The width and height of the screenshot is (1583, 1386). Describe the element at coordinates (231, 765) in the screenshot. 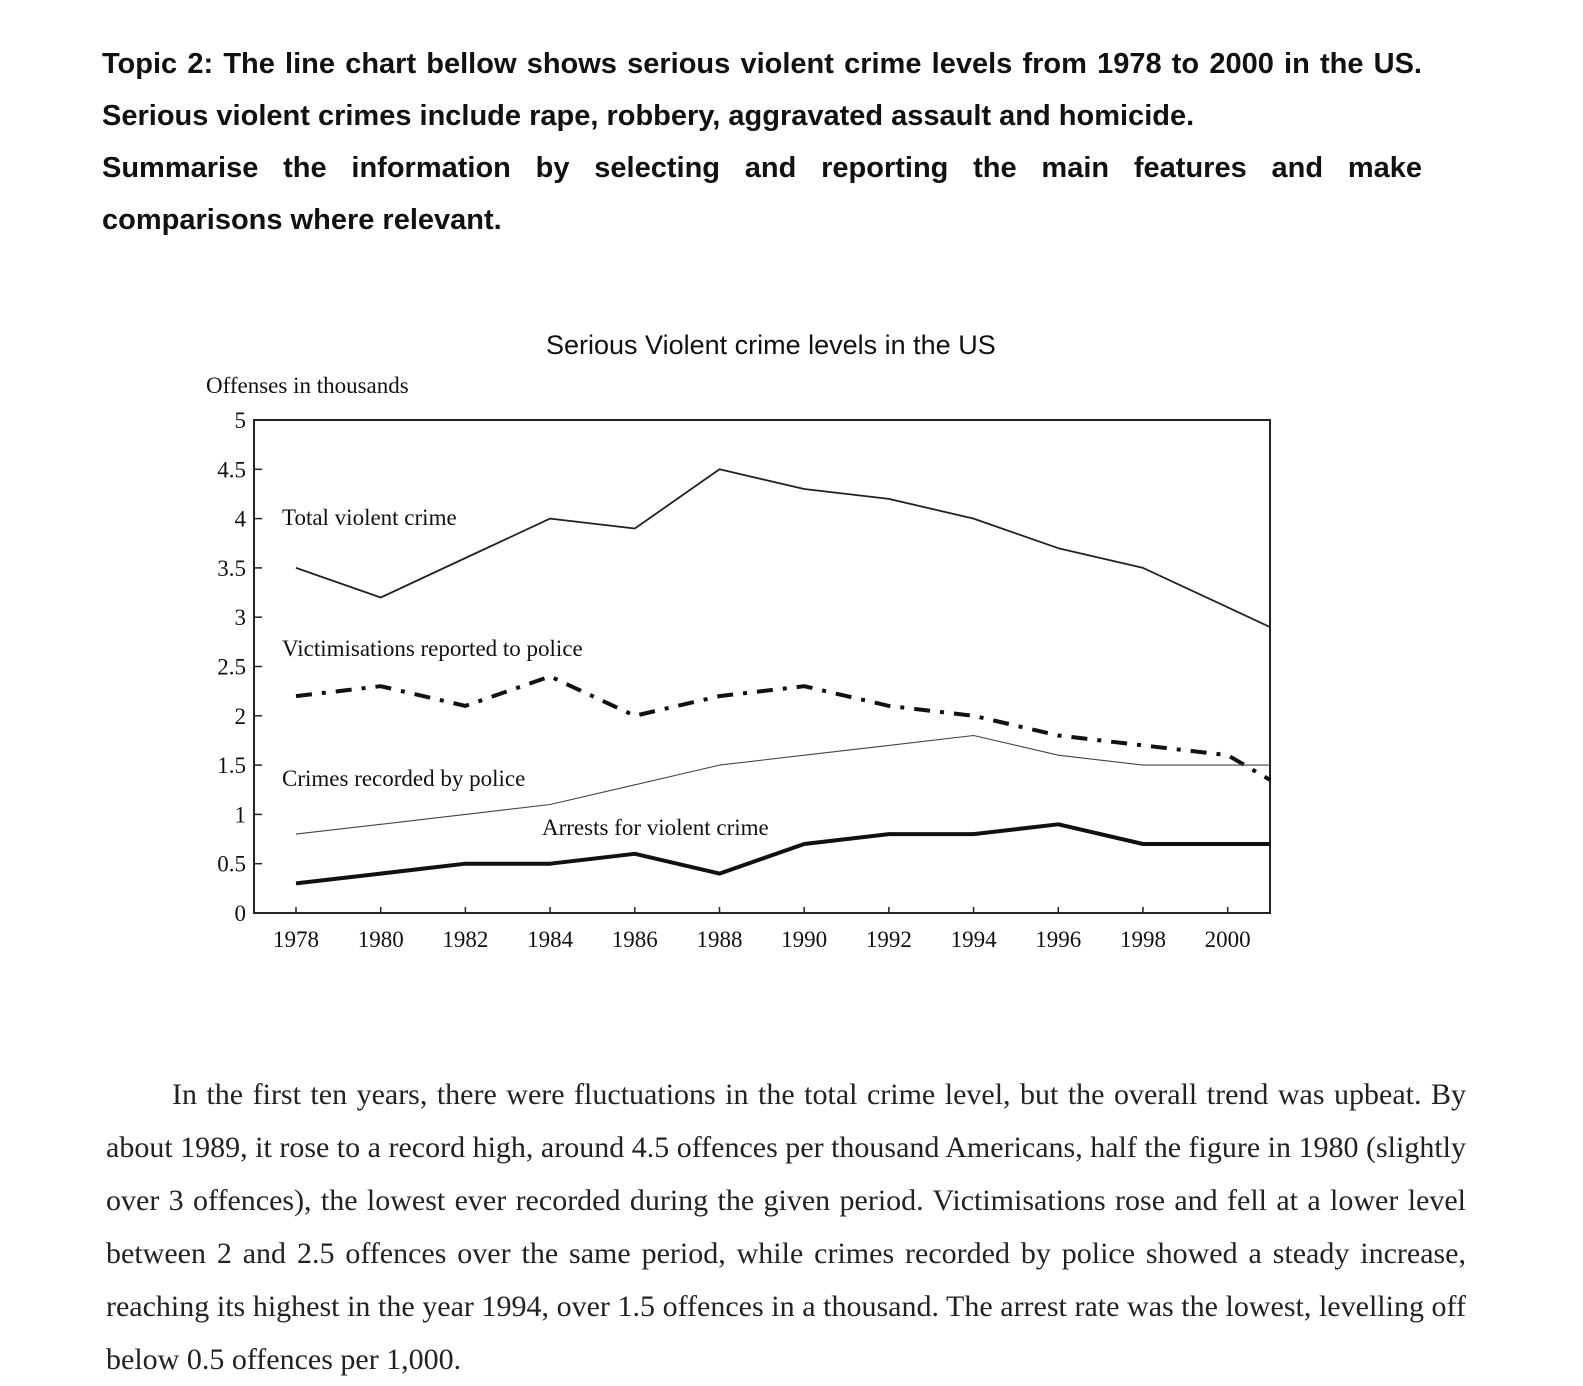

I see `y-tick-label: 1.5` at that location.